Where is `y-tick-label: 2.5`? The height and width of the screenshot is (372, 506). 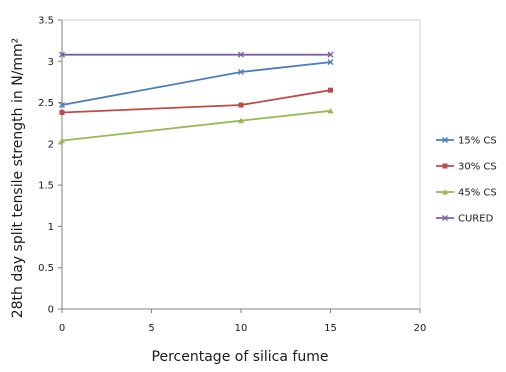
y-tick-label: 2.5 is located at coordinates (46, 103).